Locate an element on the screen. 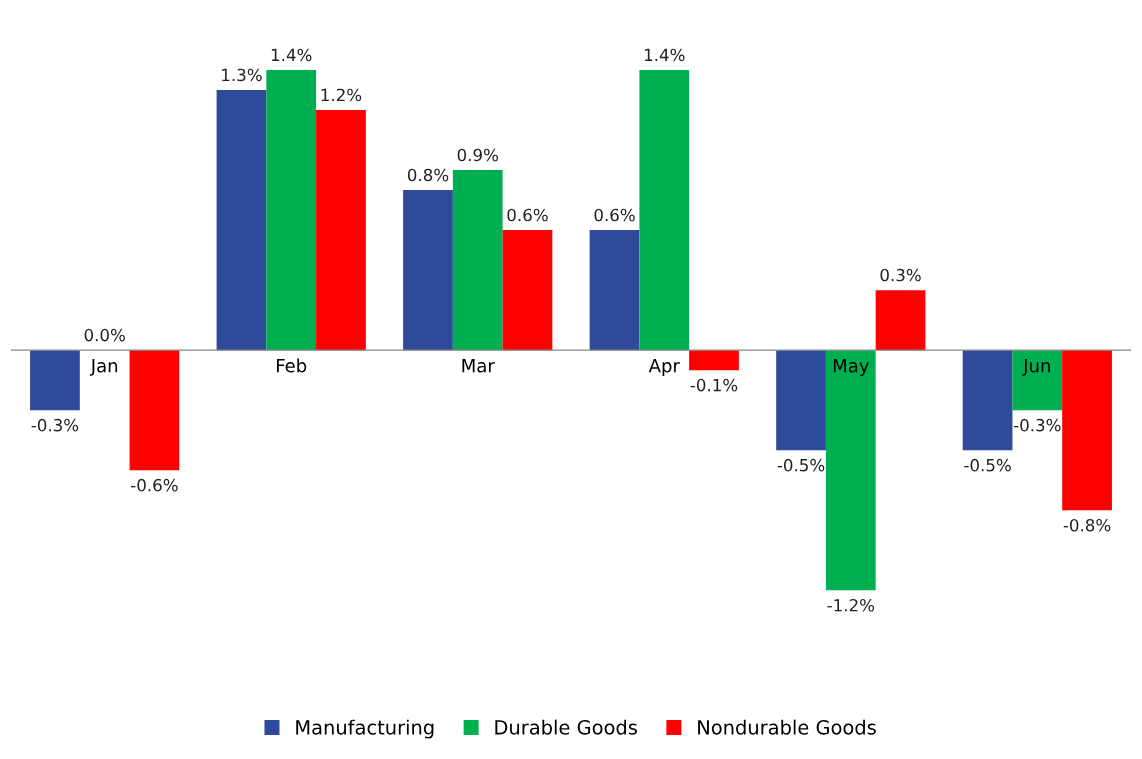 This screenshot has width=1142, height=759. x-tick-label: Jun is located at coordinates (1036, 367).